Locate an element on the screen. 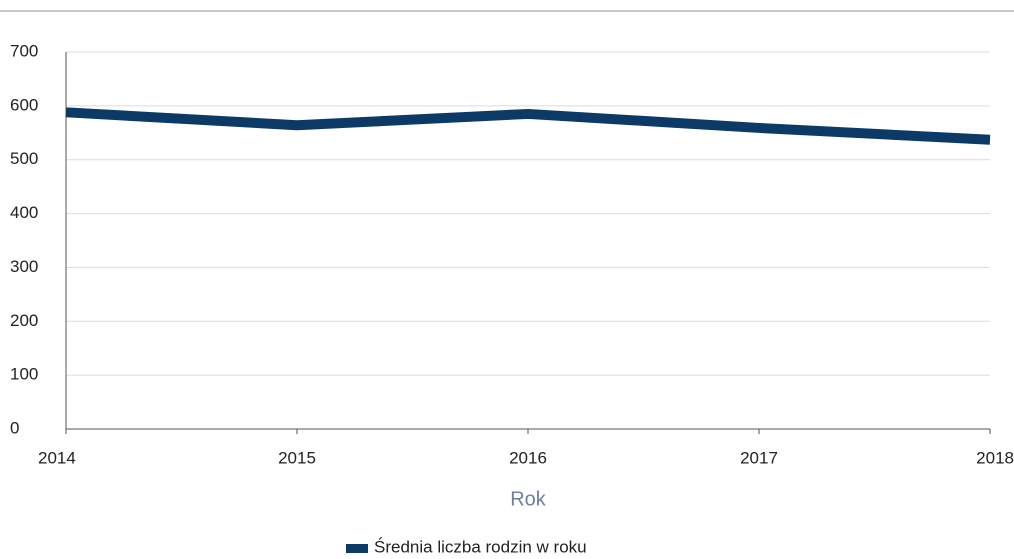 Image resolution: width=1014 pixels, height=559 pixels. y-tick-label: 300 is located at coordinates (24, 266).